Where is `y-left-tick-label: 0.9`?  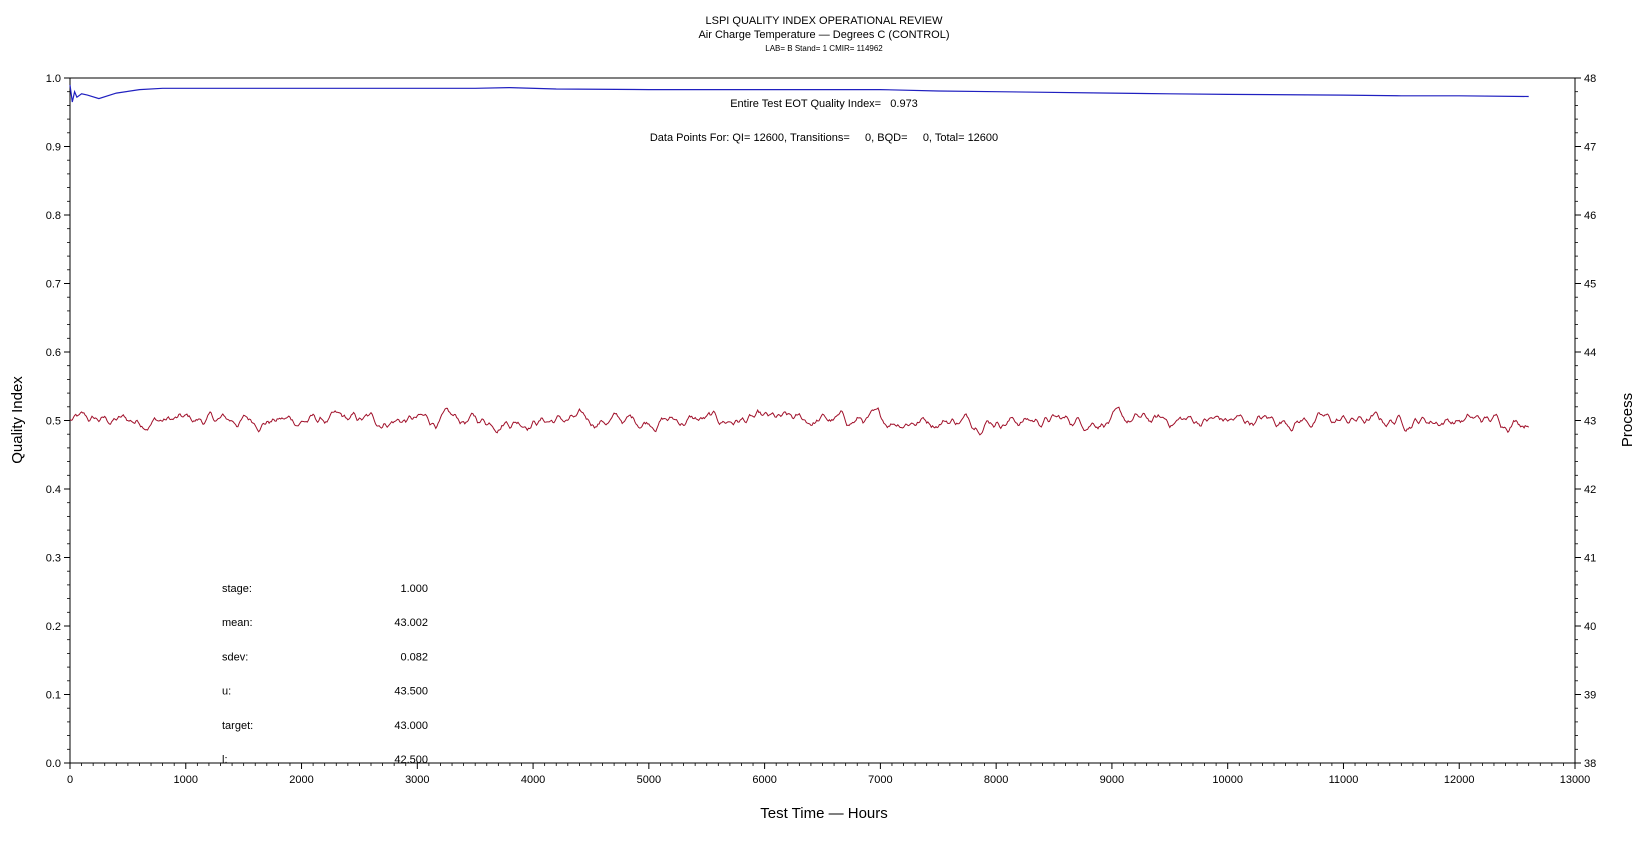 y-left-tick-label: 0.9 is located at coordinates (53, 148).